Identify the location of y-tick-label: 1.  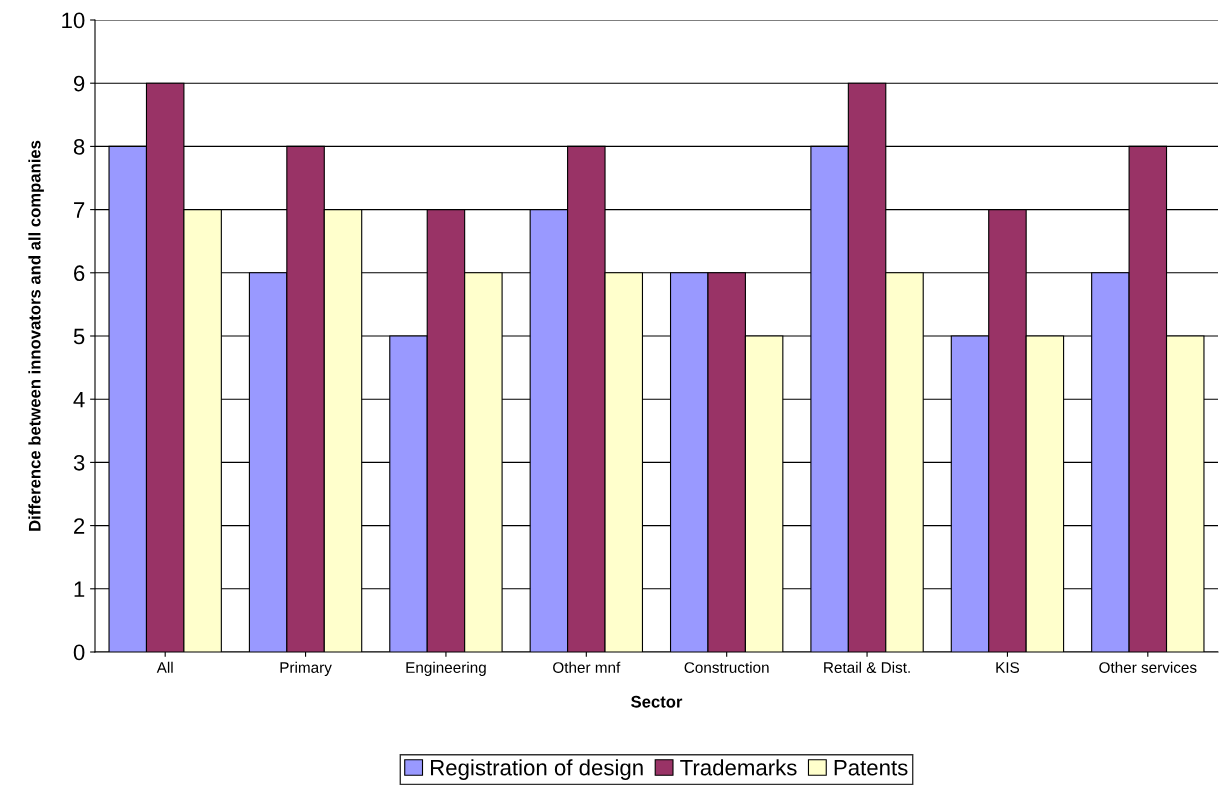
(79, 589).